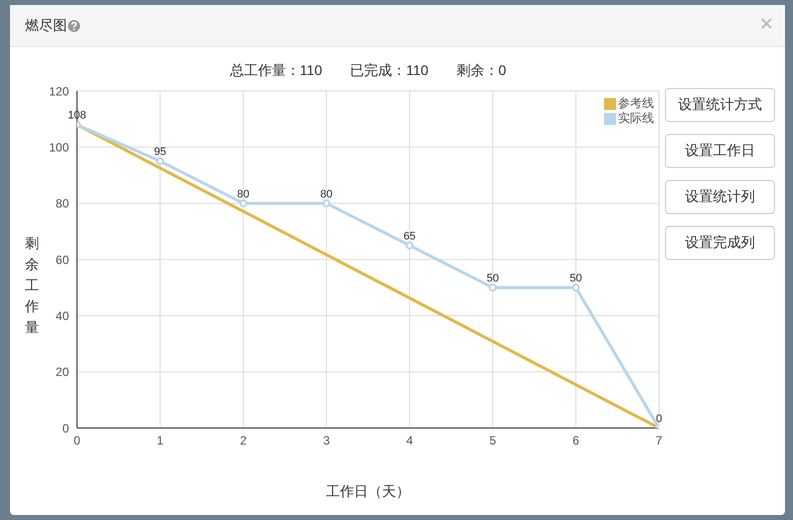 This screenshot has width=793, height=520. What do you see at coordinates (326, 441) in the screenshot?
I see `x-tick-label: 3` at bounding box center [326, 441].